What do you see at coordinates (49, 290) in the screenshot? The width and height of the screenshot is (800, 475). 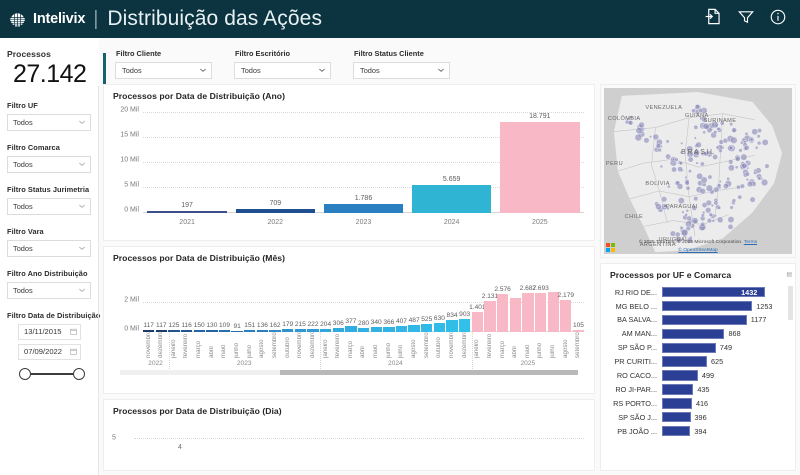 I see `filter-ano-distribuicao-dropdown: Todos` at bounding box center [49, 290].